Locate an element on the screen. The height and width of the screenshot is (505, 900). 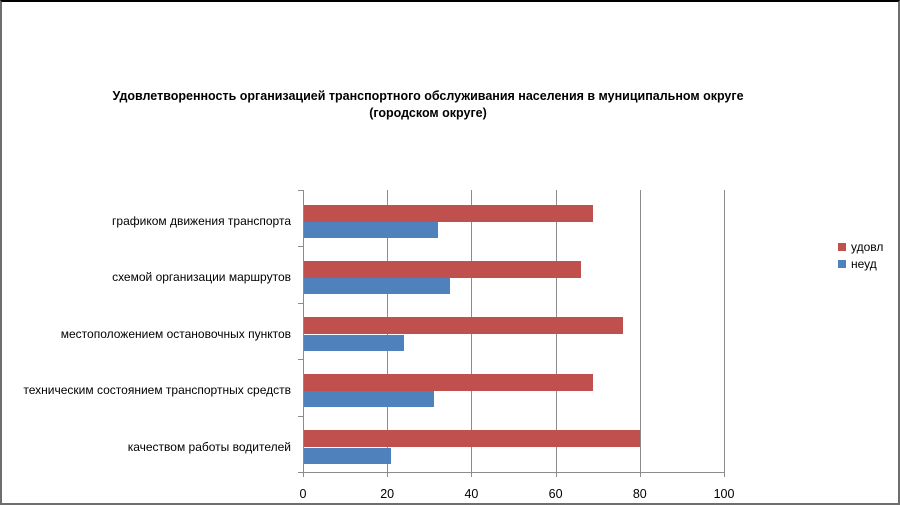
legend: удовл неуд is located at coordinates (860, 255).